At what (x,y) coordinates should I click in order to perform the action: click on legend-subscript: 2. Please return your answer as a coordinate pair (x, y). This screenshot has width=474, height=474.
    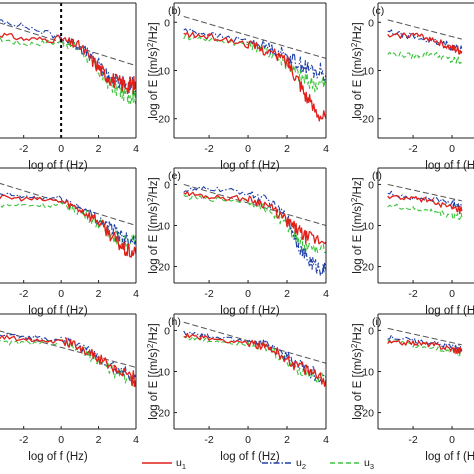
    Looking at the image, I should click on (304, 466).